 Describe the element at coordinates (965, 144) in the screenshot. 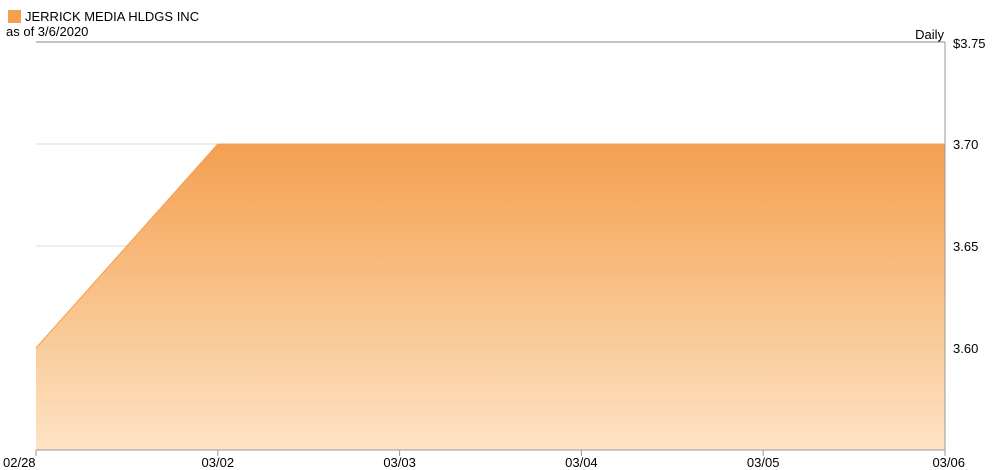

I see `y-tick-label: 3.70` at that location.